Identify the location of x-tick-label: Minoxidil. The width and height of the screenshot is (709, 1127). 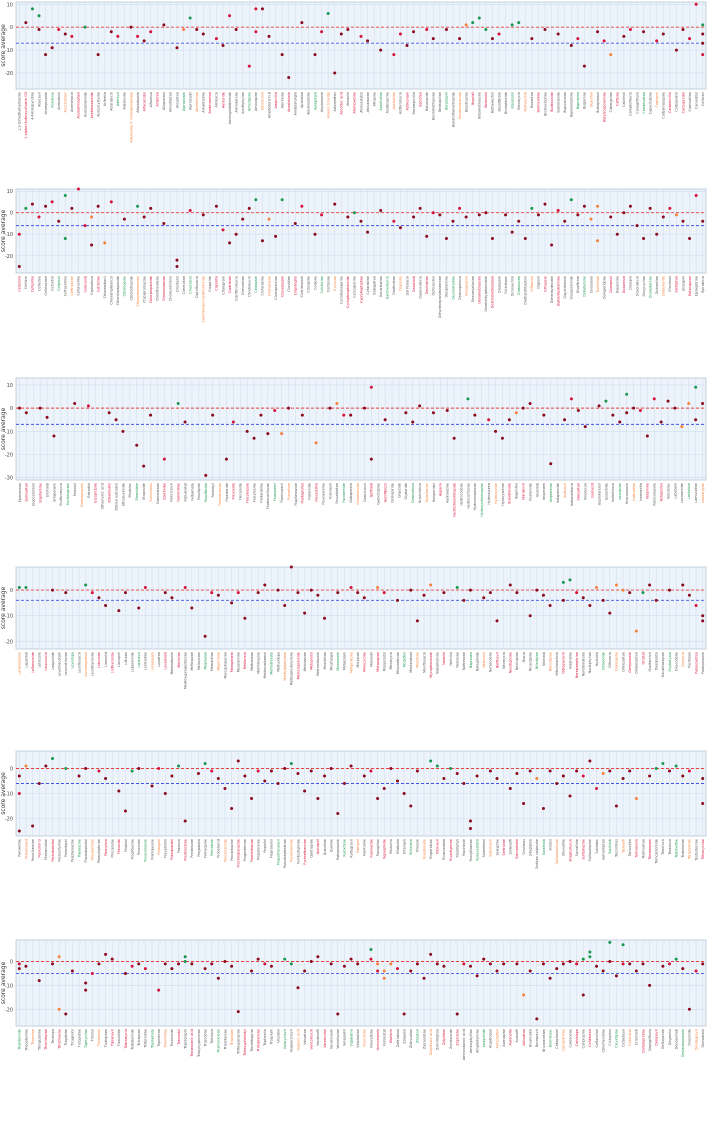
(371, 659).